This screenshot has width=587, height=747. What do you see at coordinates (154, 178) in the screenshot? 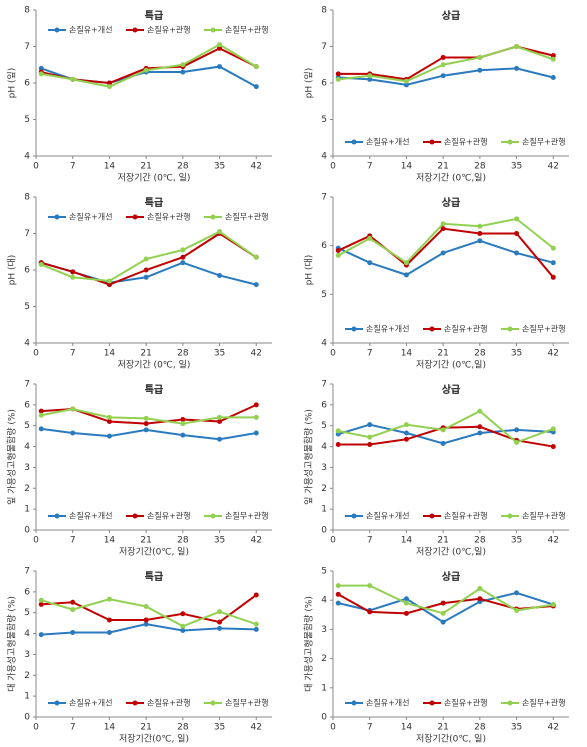
I see `x-axis-title: 저장기간 (0℃, 일)` at bounding box center [154, 178].